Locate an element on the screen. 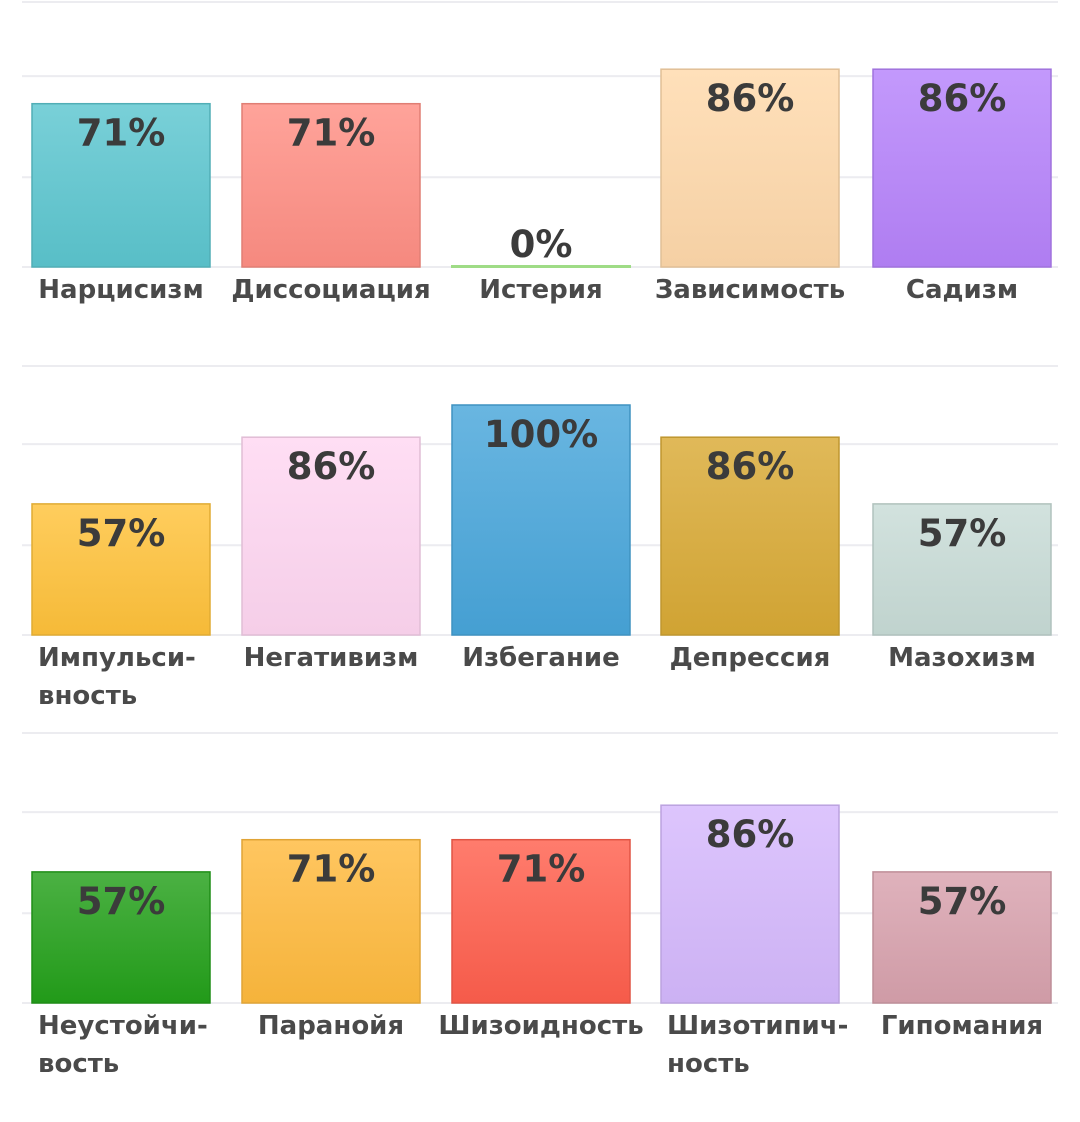  category-label: Шизотипич- is located at coordinates (757, 1026).